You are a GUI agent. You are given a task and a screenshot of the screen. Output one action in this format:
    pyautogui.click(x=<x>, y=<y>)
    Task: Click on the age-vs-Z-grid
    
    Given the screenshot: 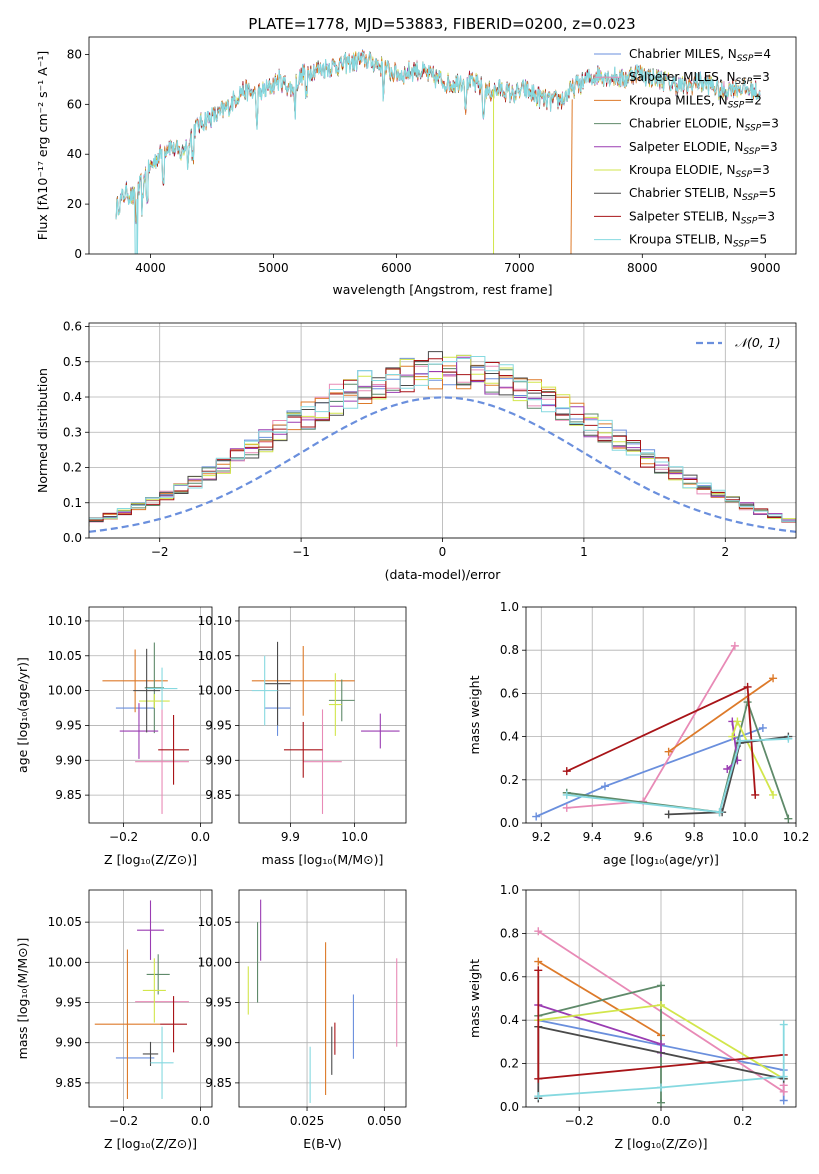 What is the action you would take?
    pyautogui.click(x=150, y=715)
    